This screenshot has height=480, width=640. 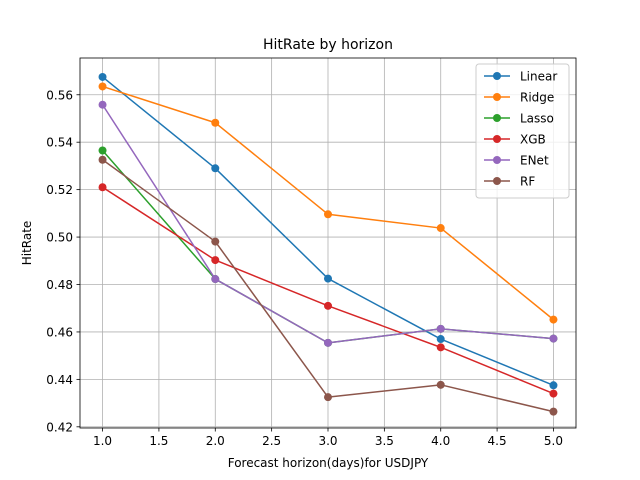 What do you see at coordinates (327, 441) in the screenshot?
I see `x-tick-label: 3.0` at bounding box center [327, 441].